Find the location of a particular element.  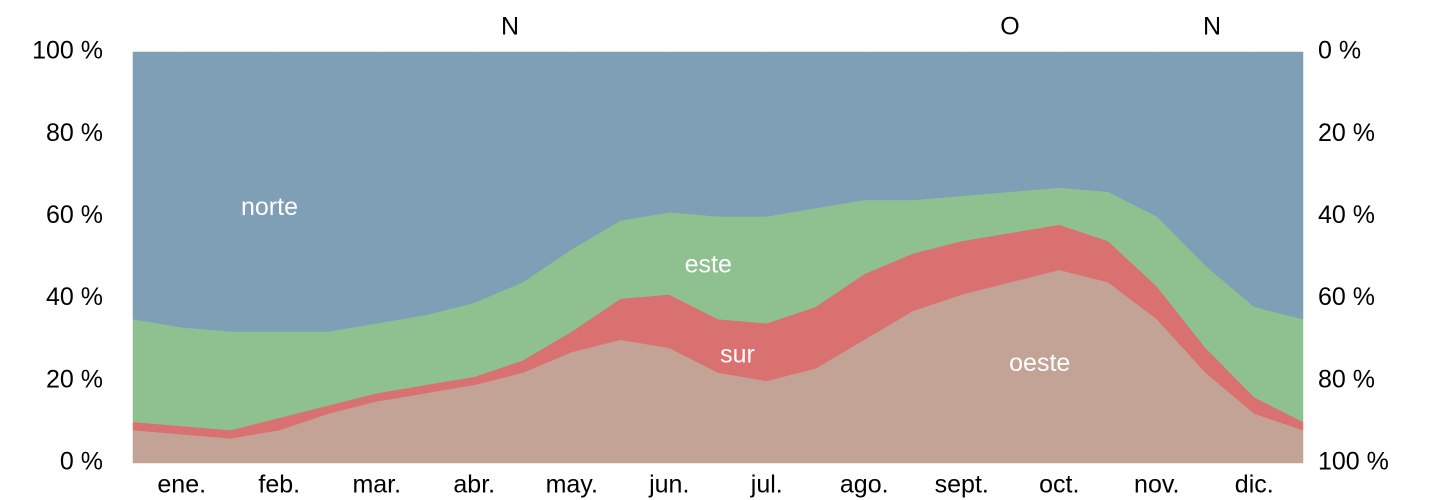

x-tick-label: may. is located at coordinates (572, 485).